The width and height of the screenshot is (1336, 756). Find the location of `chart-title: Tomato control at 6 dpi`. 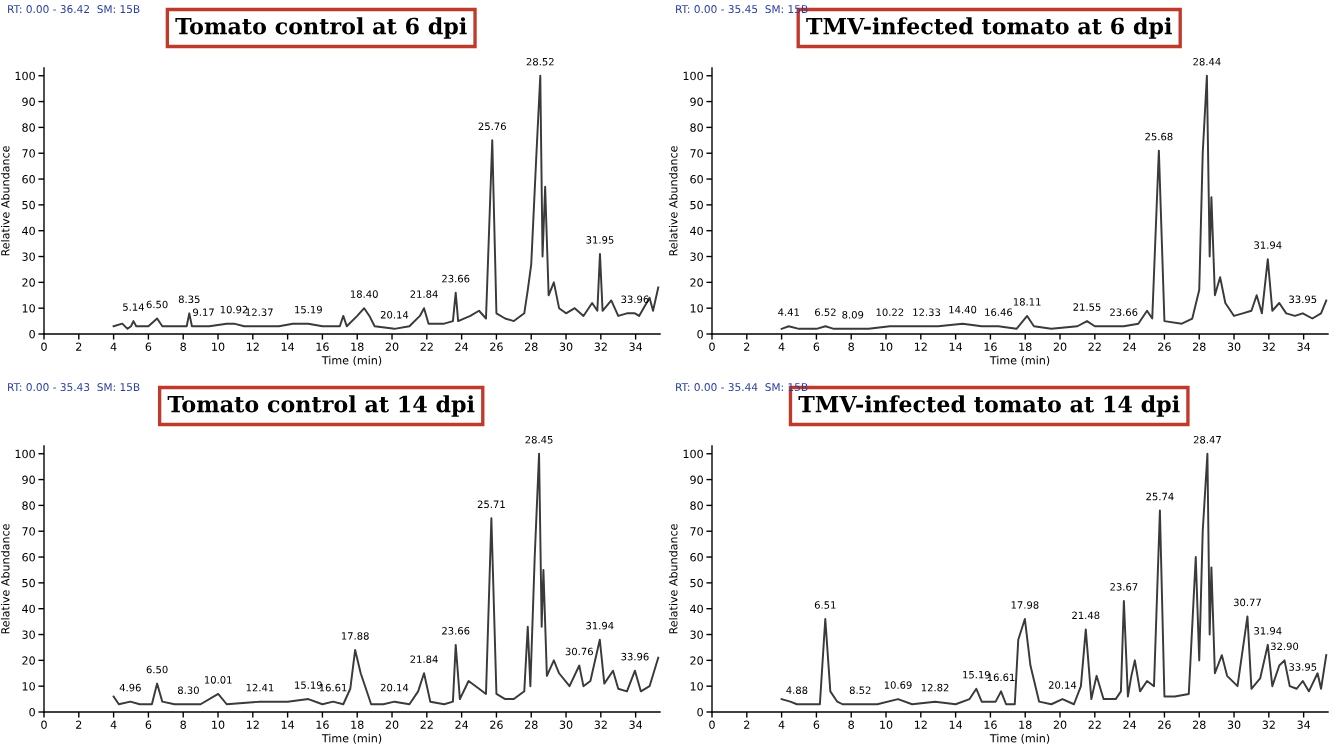

chart-title: Tomato control at 6 dpi is located at coordinates (321, 28).